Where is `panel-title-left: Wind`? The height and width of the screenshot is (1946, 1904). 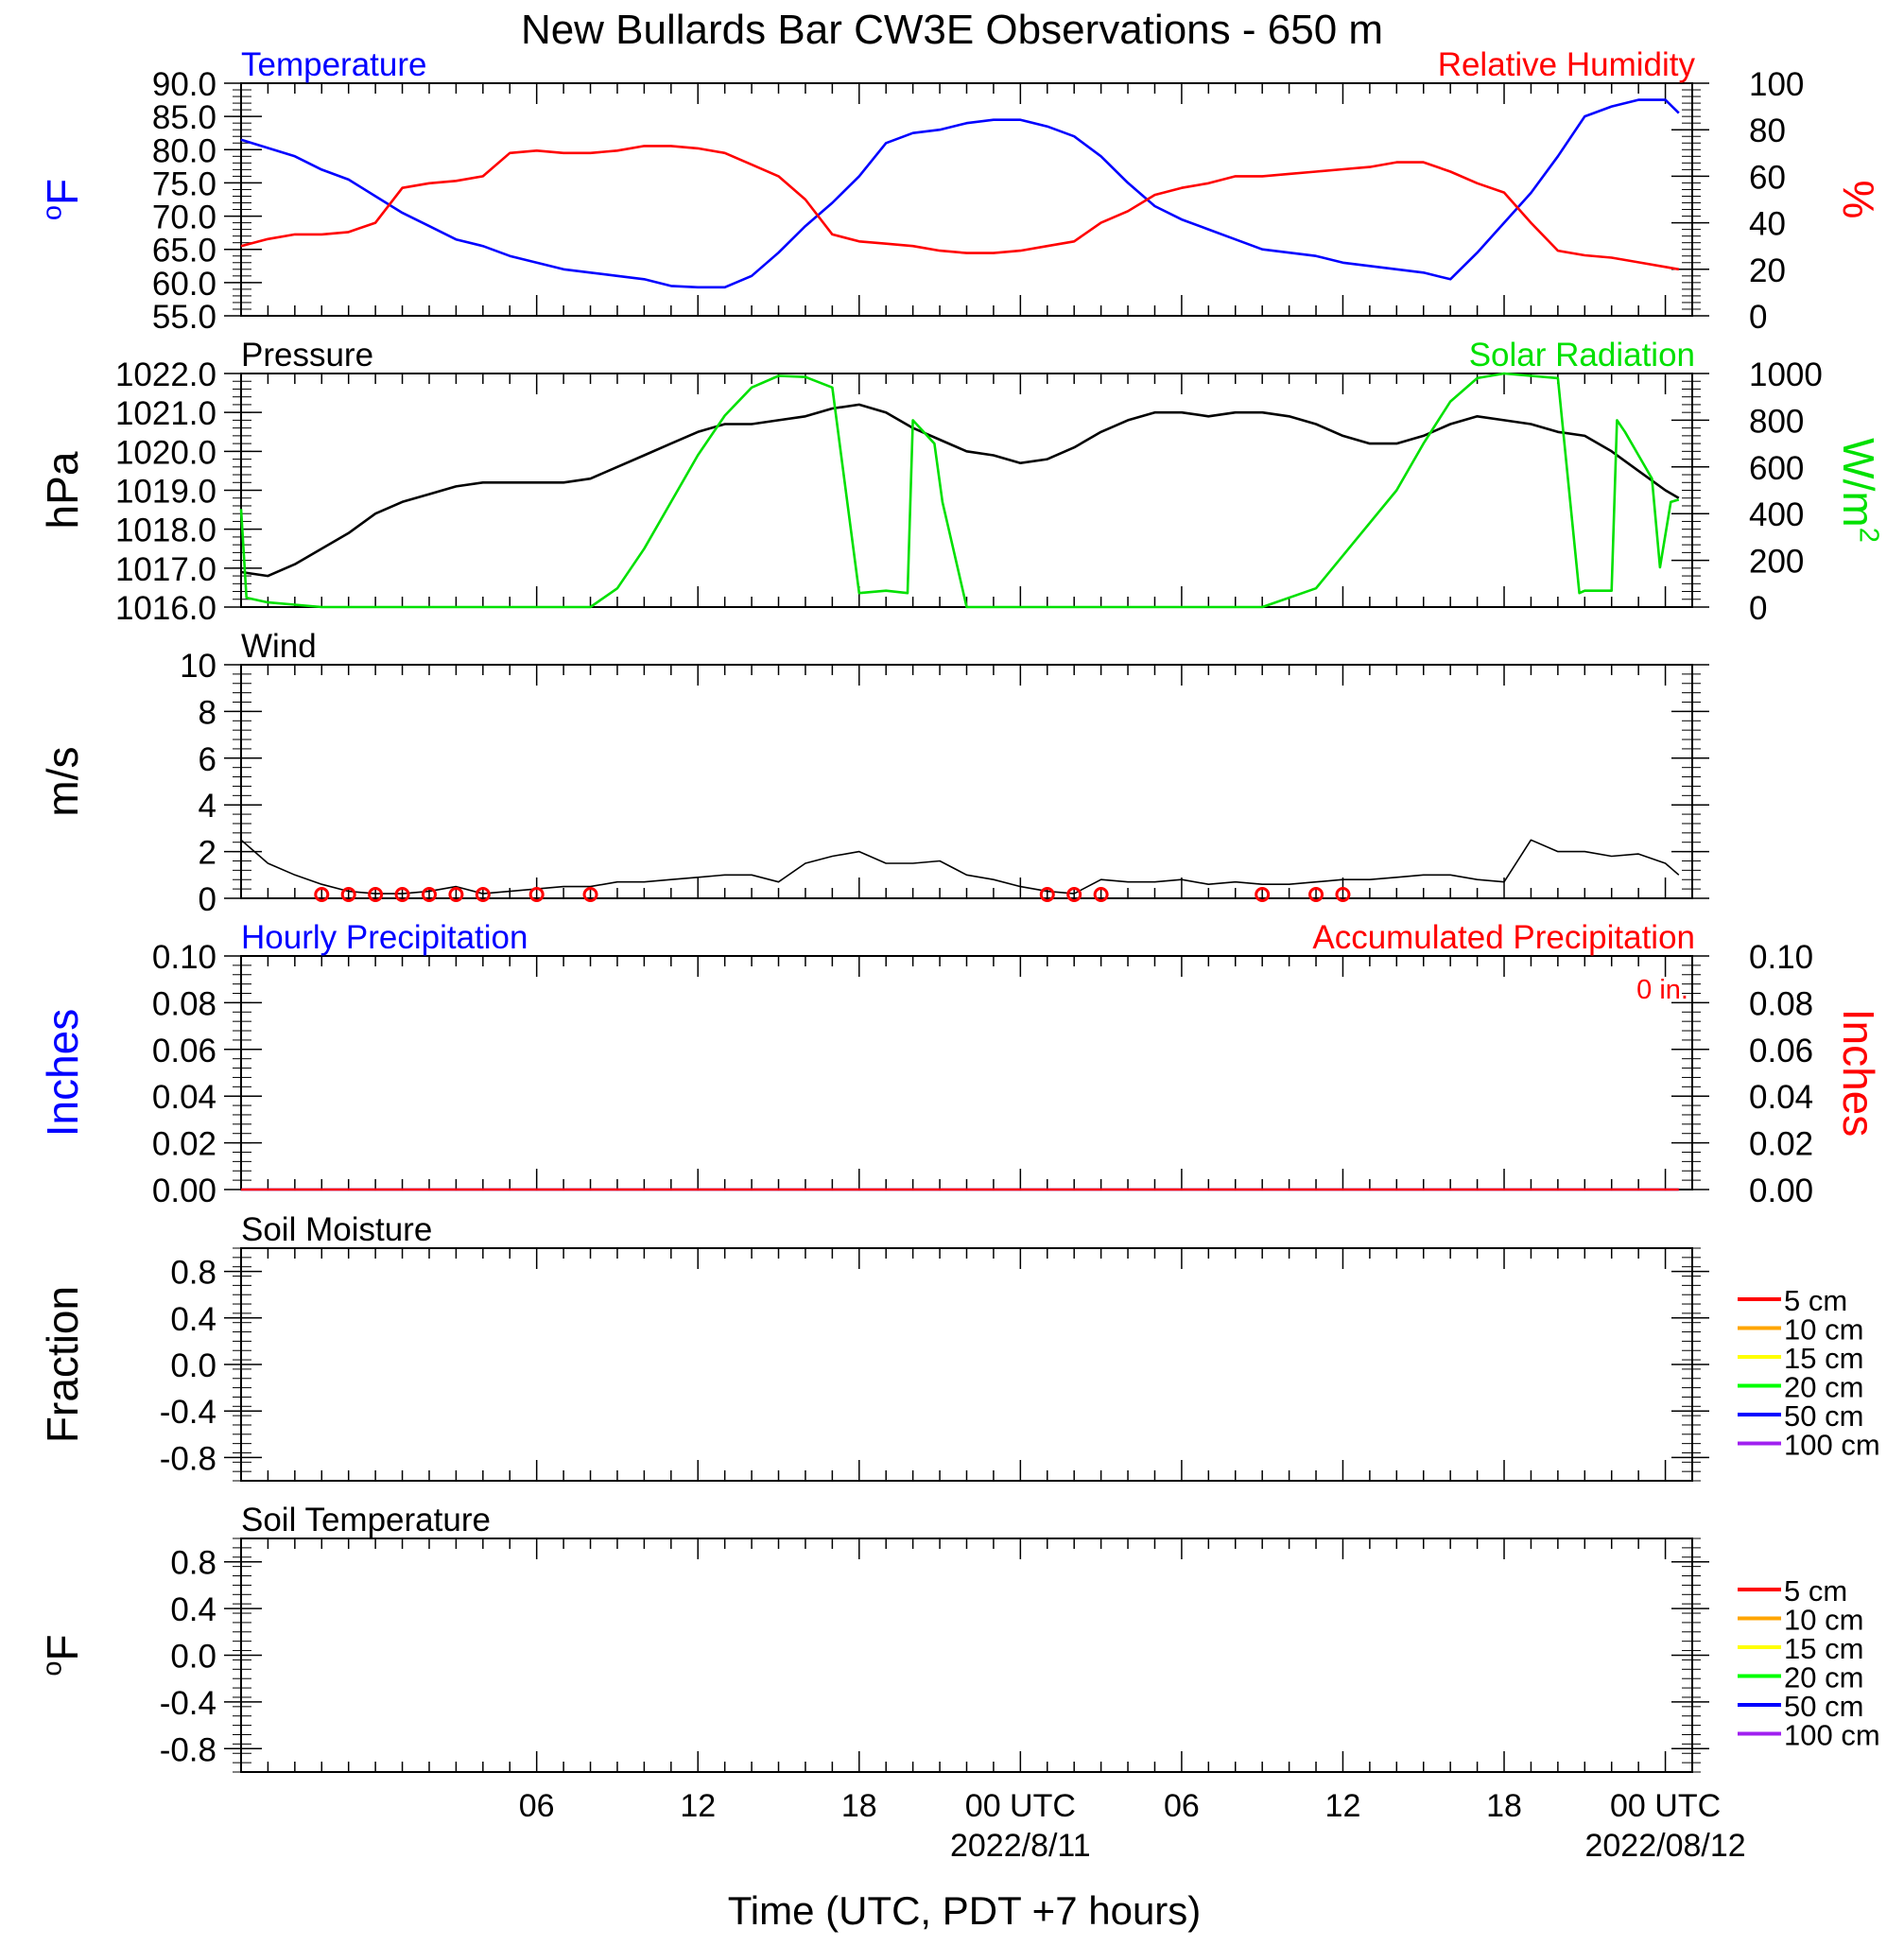 panel-title-left: Wind is located at coordinates (279, 647).